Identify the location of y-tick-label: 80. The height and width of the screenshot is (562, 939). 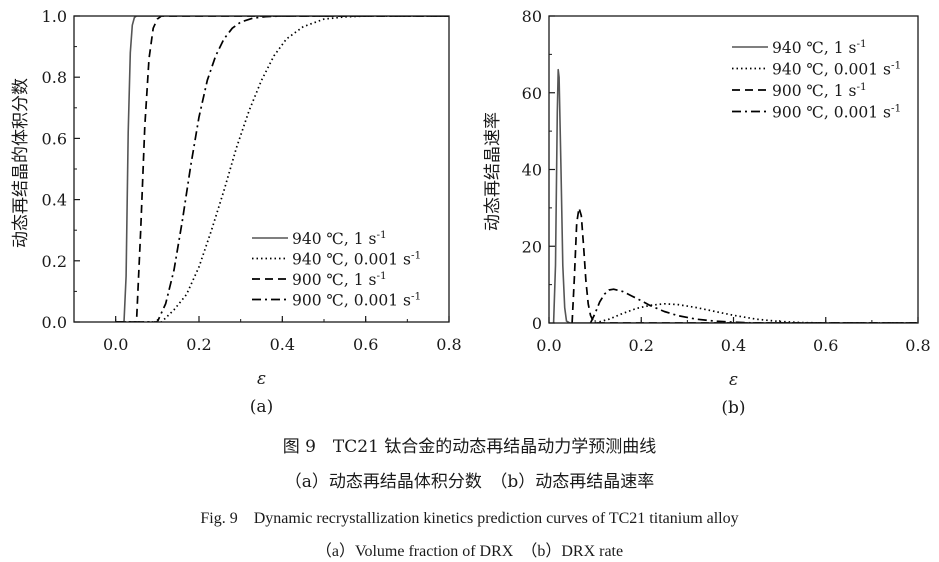
(532, 16).